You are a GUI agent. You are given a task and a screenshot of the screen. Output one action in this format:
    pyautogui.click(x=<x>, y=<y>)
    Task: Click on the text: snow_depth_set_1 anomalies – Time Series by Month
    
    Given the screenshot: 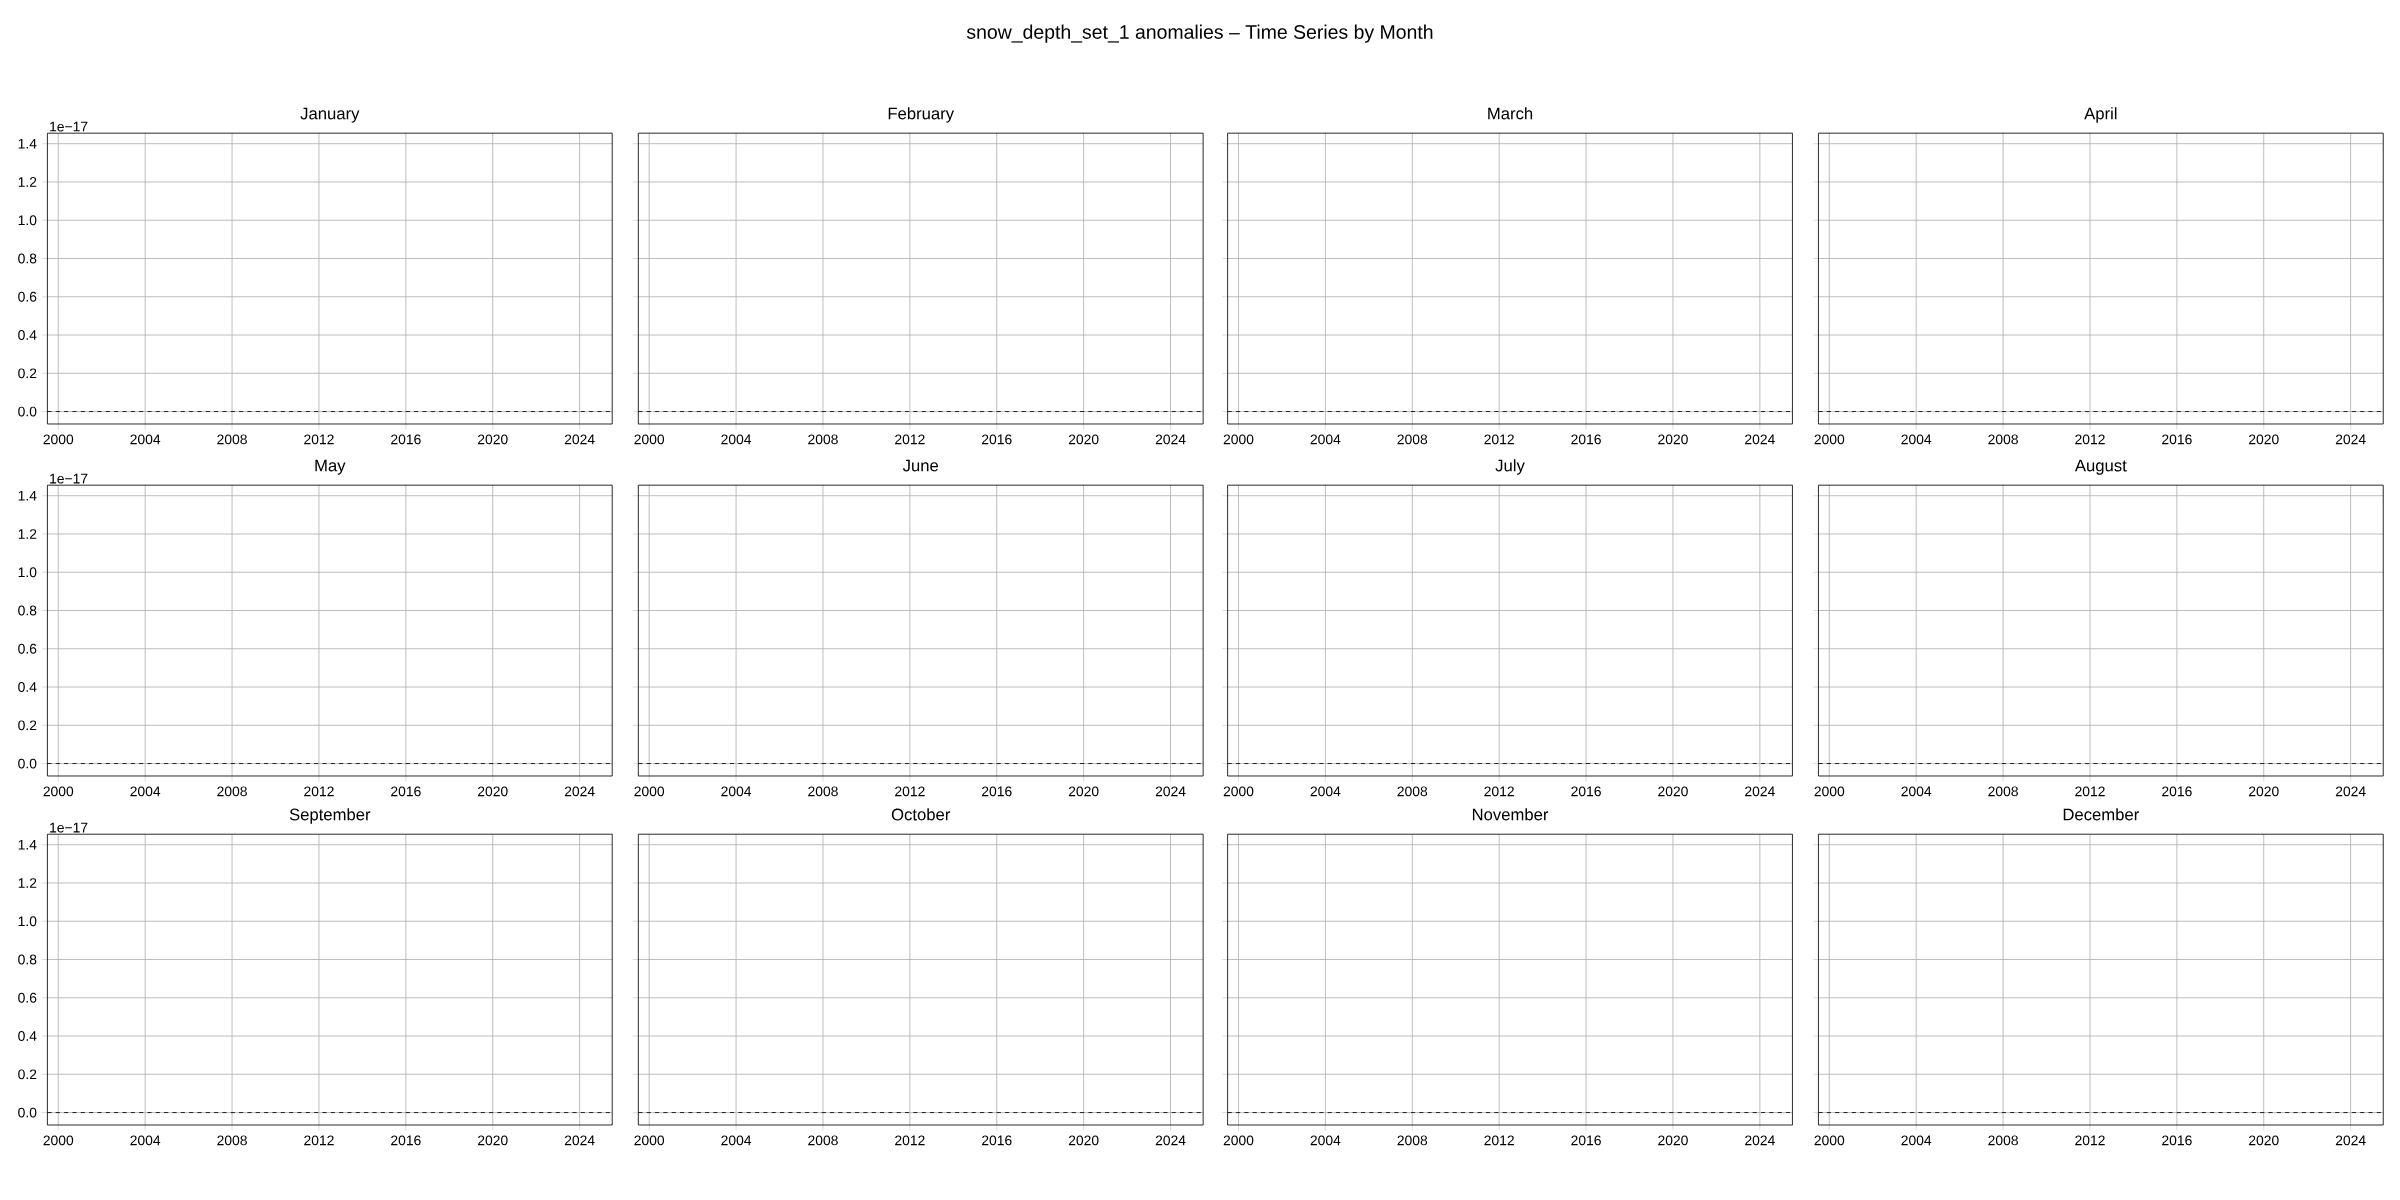 What is the action you would take?
    pyautogui.click(x=1199, y=33)
    